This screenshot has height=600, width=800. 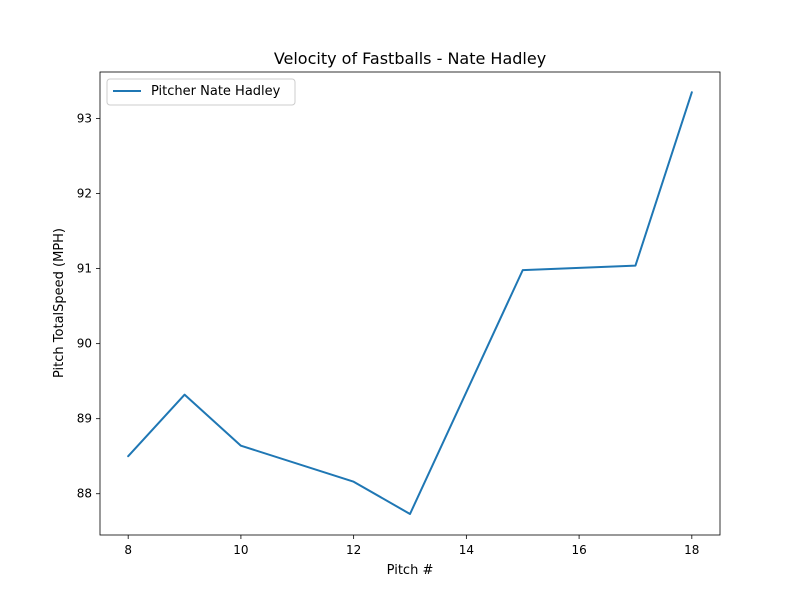 What do you see at coordinates (84, 419) in the screenshot?
I see `y-tick-label: 89` at bounding box center [84, 419].